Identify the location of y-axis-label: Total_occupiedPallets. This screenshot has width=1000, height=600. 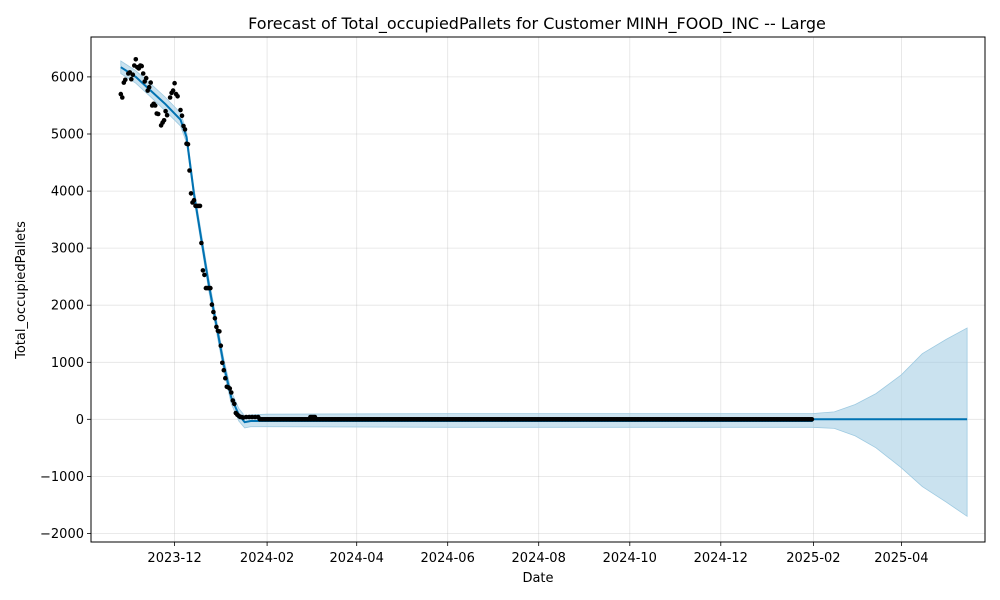
(21, 290).